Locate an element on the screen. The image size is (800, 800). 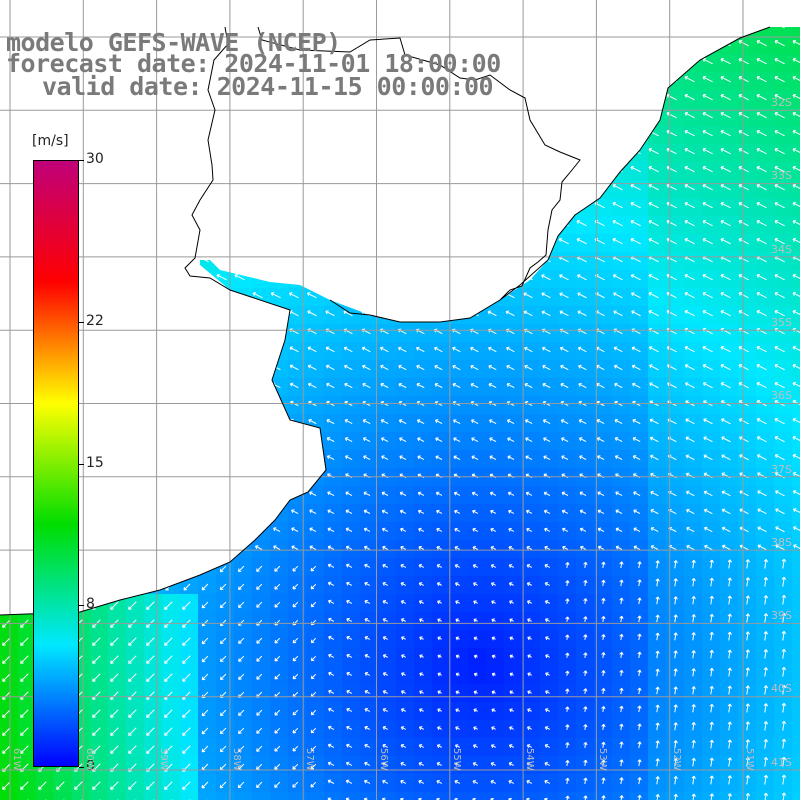
lat-label: 40S is located at coordinates (781, 689).